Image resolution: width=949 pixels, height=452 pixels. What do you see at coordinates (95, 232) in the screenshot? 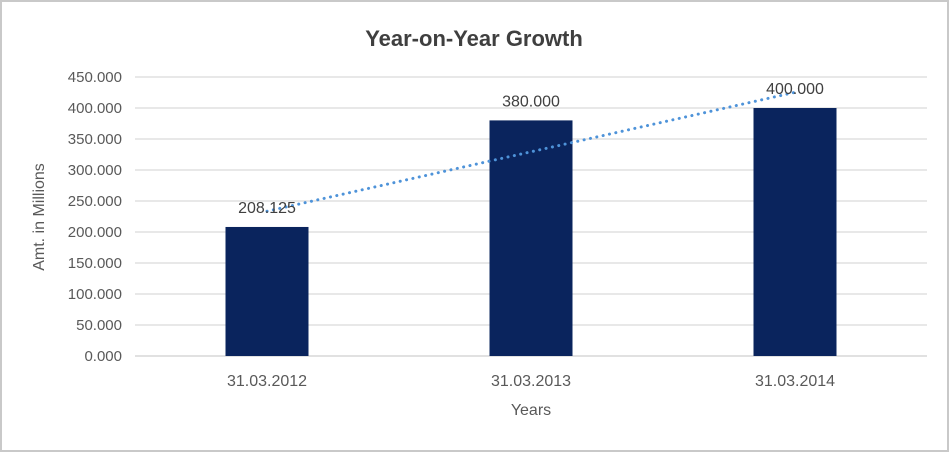
I see `y-tick-label: 200.000` at bounding box center [95, 232].